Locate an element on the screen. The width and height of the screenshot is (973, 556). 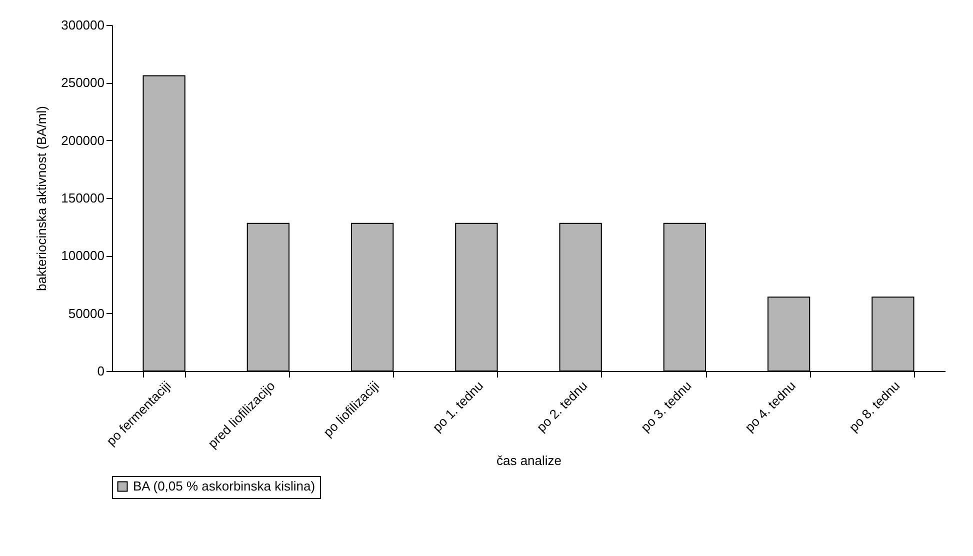
y-tick-label: 300000 is located at coordinates (82, 25).